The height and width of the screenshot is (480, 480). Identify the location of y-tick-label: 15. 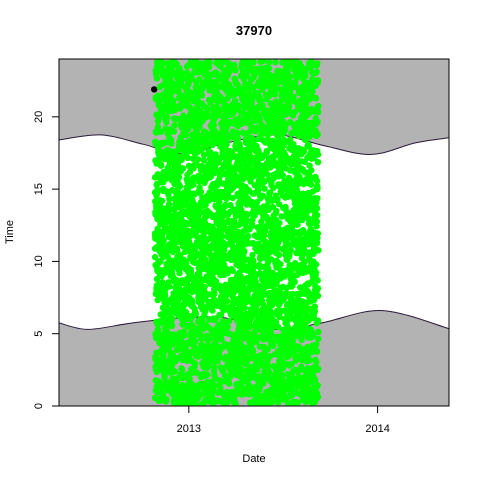
(39, 189).